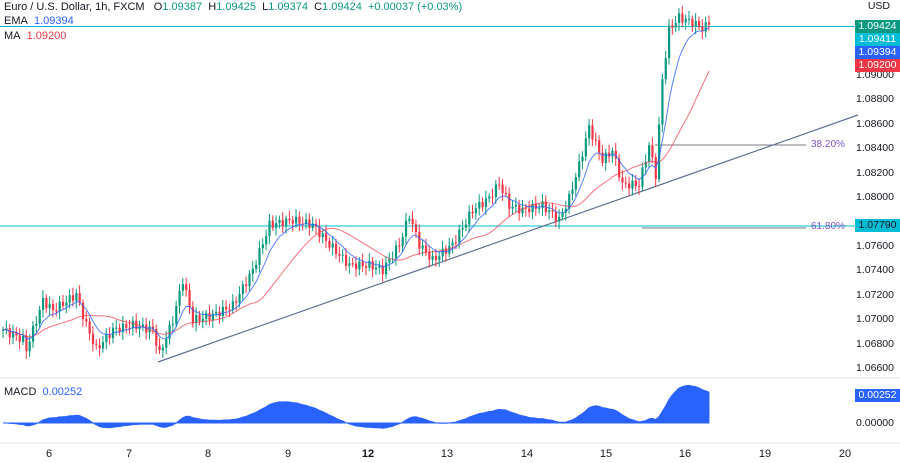  What do you see at coordinates (39, 21) in the screenshot?
I see `ema-legend: EMA 1.09394` at bounding box center [39, 21].